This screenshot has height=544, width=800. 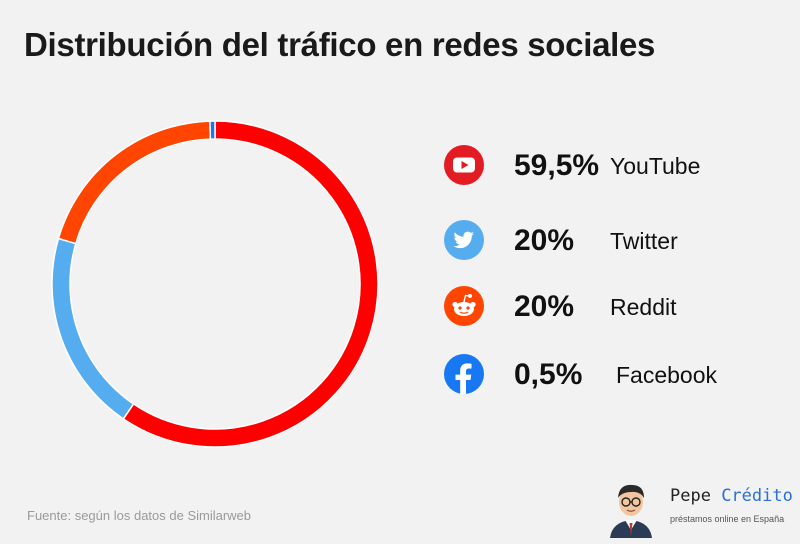 What do you see at coordinates (139, 515) in the screenshot?
I see `source-note: Fuente: según los datos de Similarweb` at bounding box center [139, 515].